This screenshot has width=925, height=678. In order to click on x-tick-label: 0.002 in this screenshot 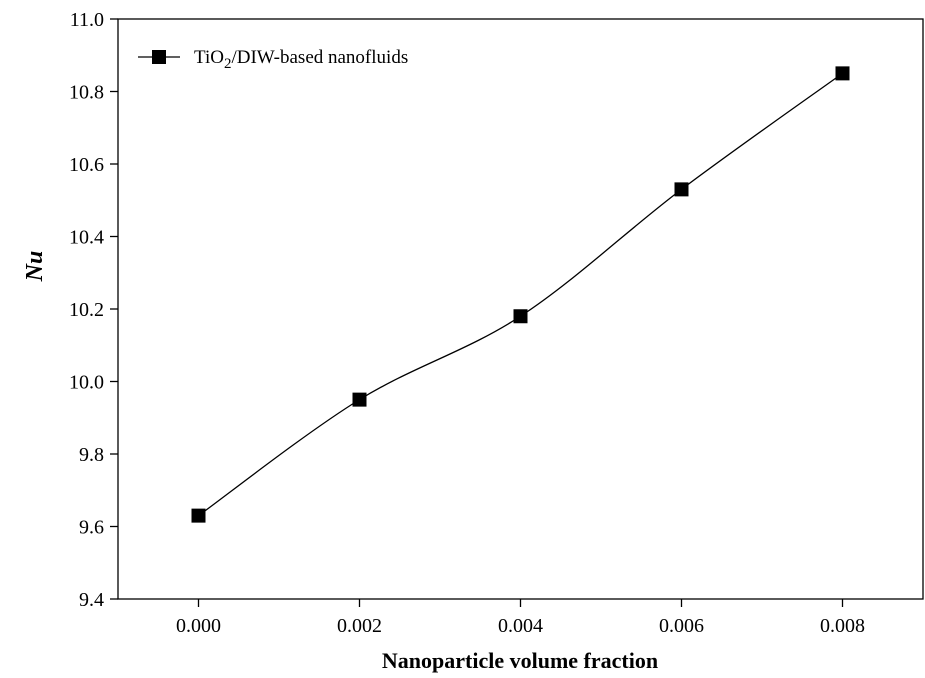, I will do `click(359, 626)`.